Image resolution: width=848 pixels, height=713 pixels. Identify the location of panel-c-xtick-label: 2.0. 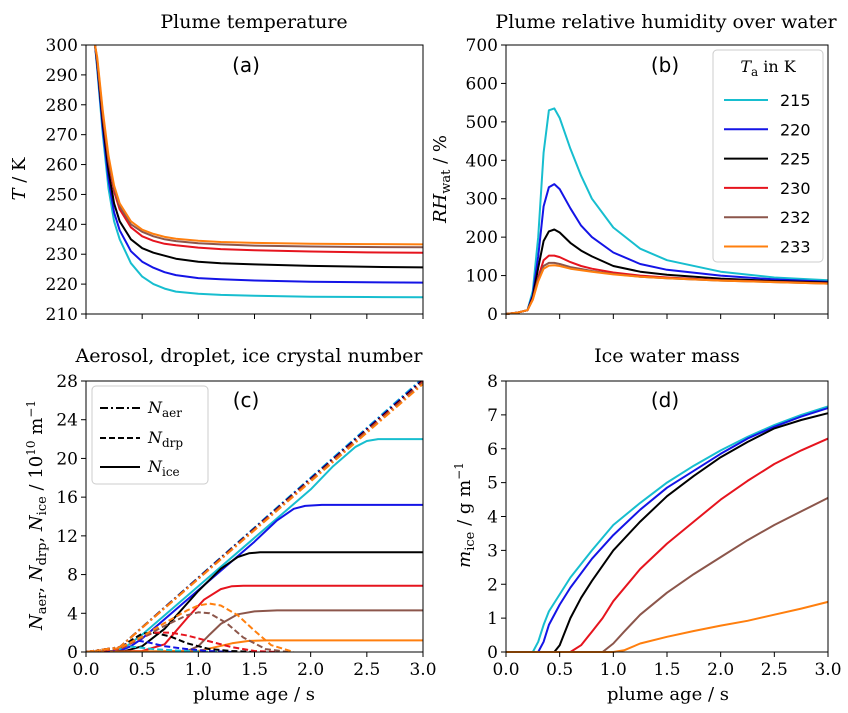
(310, 670).